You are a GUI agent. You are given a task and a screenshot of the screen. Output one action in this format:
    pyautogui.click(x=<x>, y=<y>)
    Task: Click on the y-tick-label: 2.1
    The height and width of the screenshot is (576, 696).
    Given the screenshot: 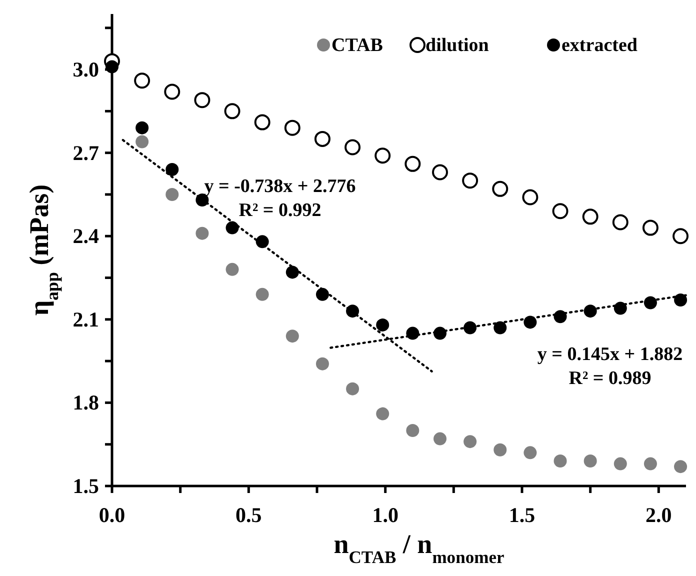 What is the action you would take?
    pyautogui.click(x=85, y=319)
    